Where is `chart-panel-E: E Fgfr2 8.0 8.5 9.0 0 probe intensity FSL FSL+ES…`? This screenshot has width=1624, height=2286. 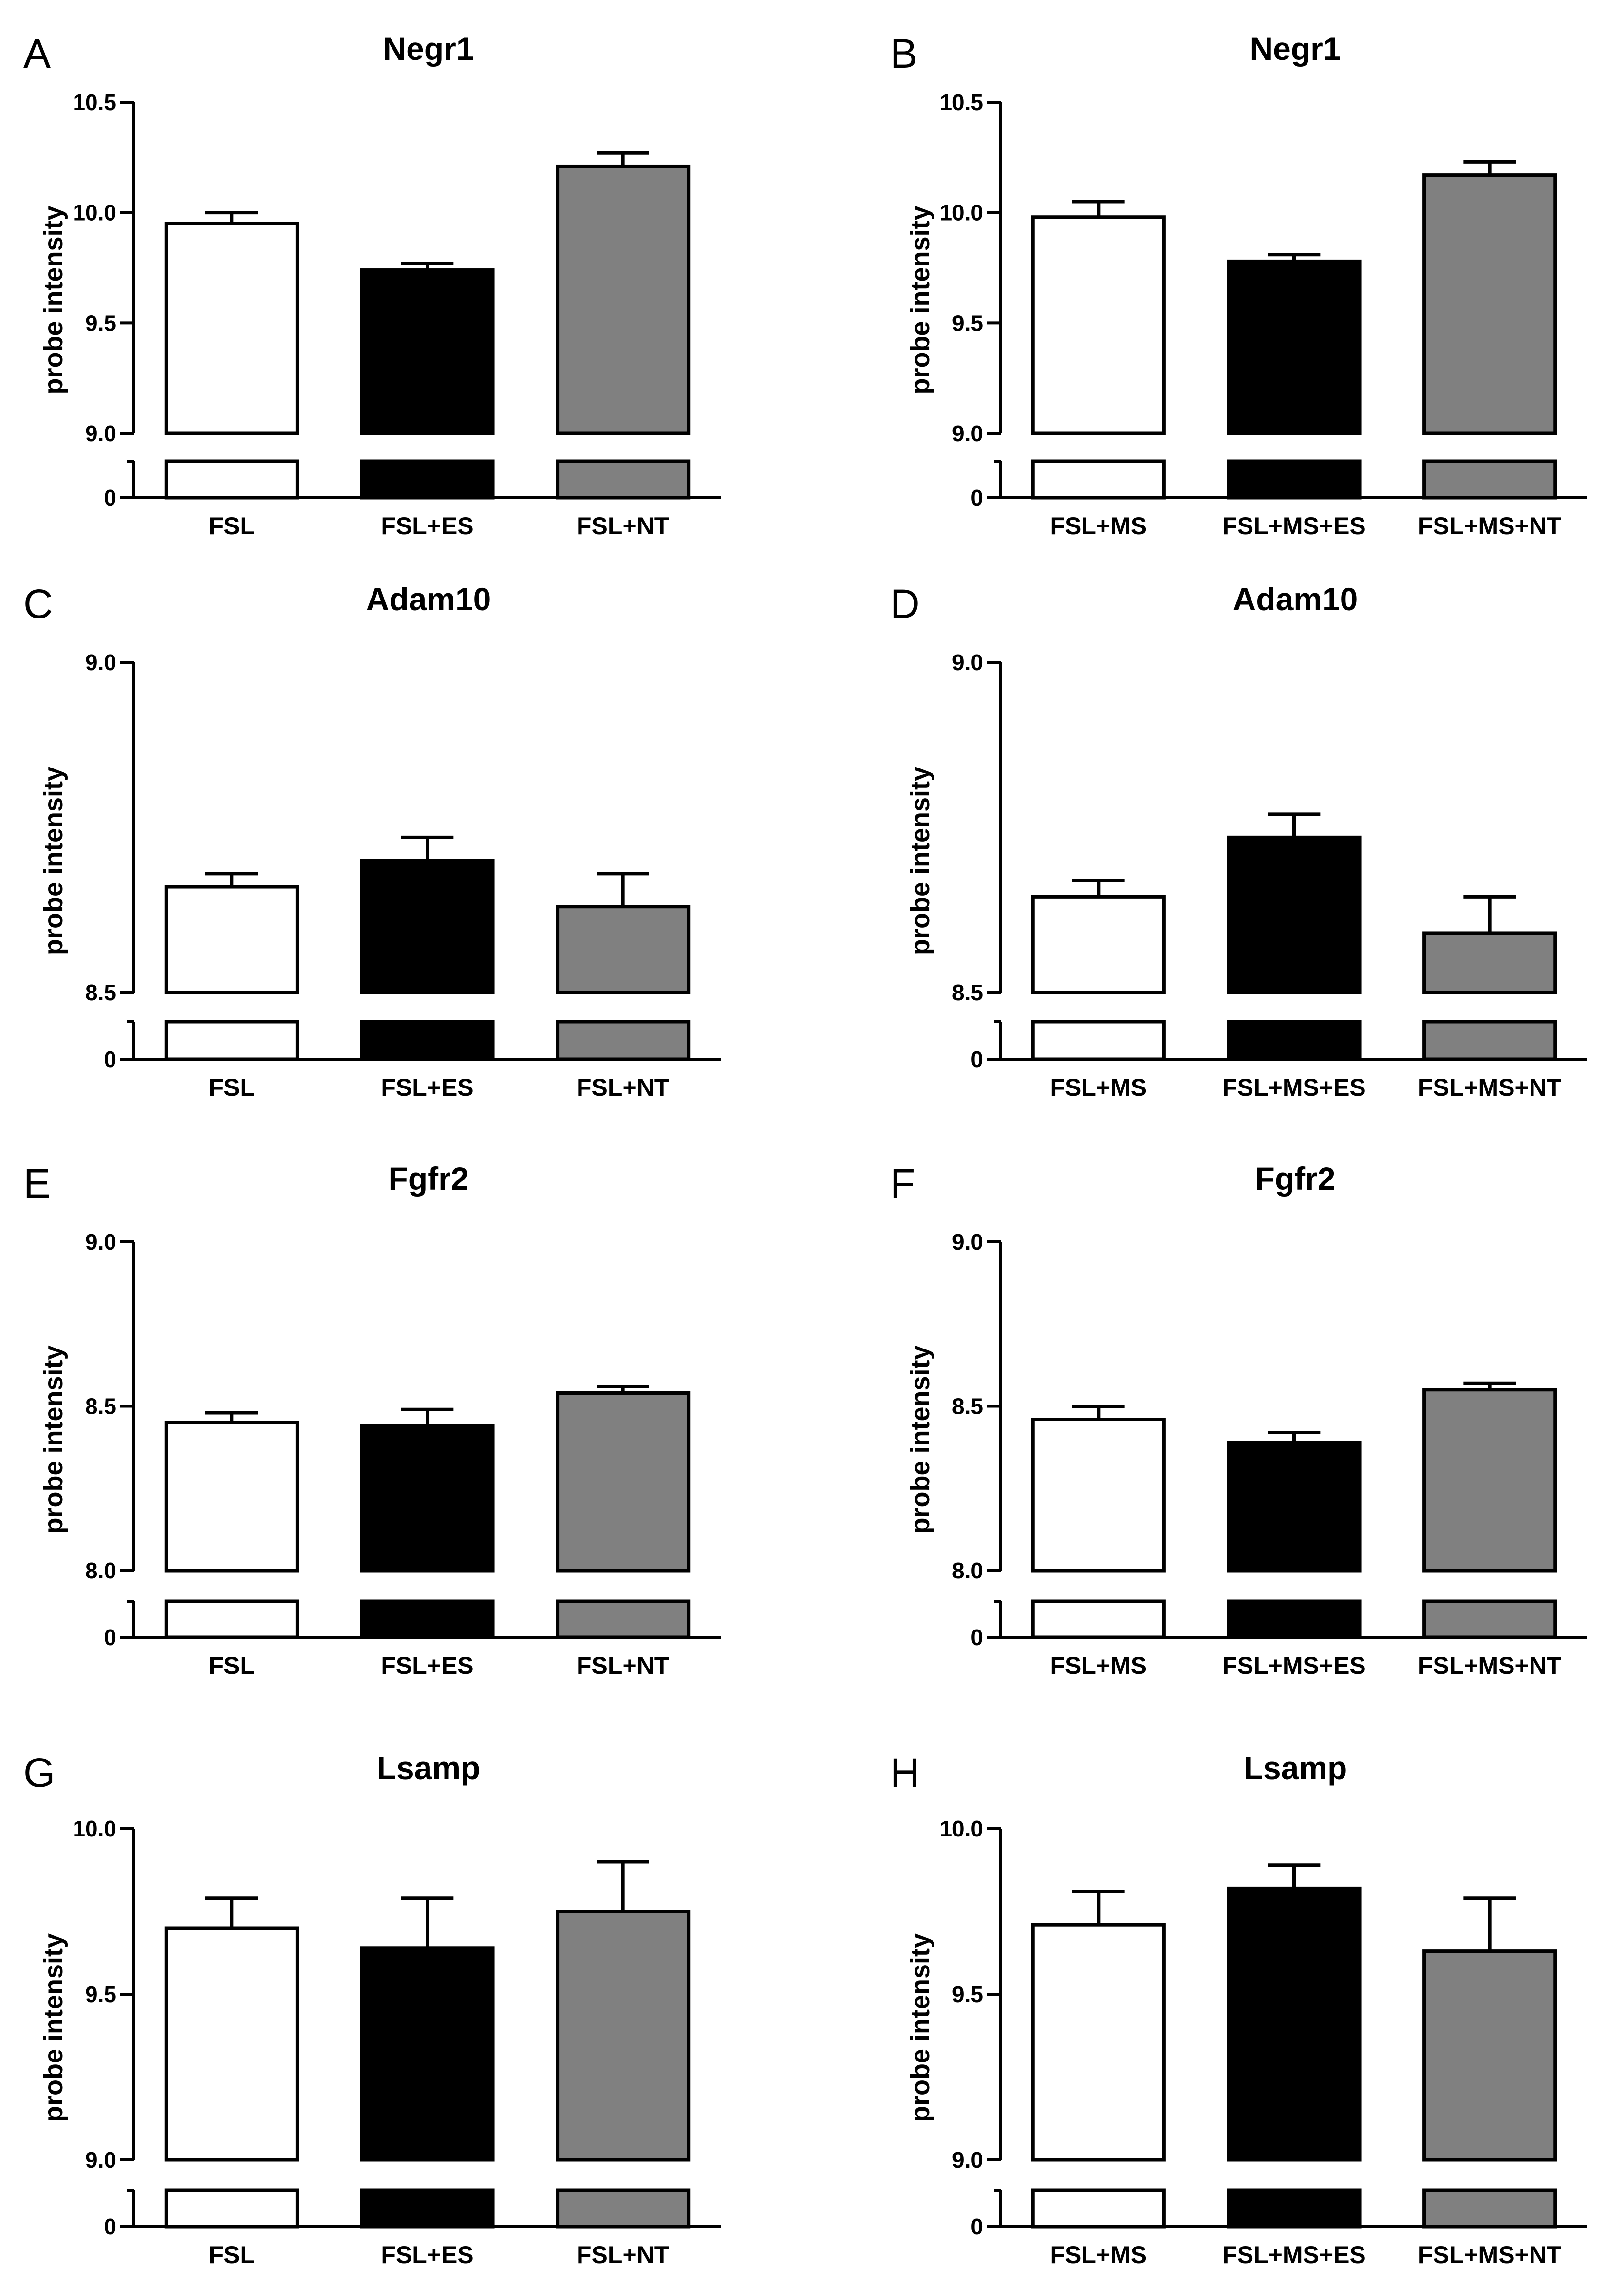
chart-panel-E: E Fgfr2 8.0 8.5 9.0 0 probe intensity FSL FSL+ES… is located at coordinates (372, 1420).